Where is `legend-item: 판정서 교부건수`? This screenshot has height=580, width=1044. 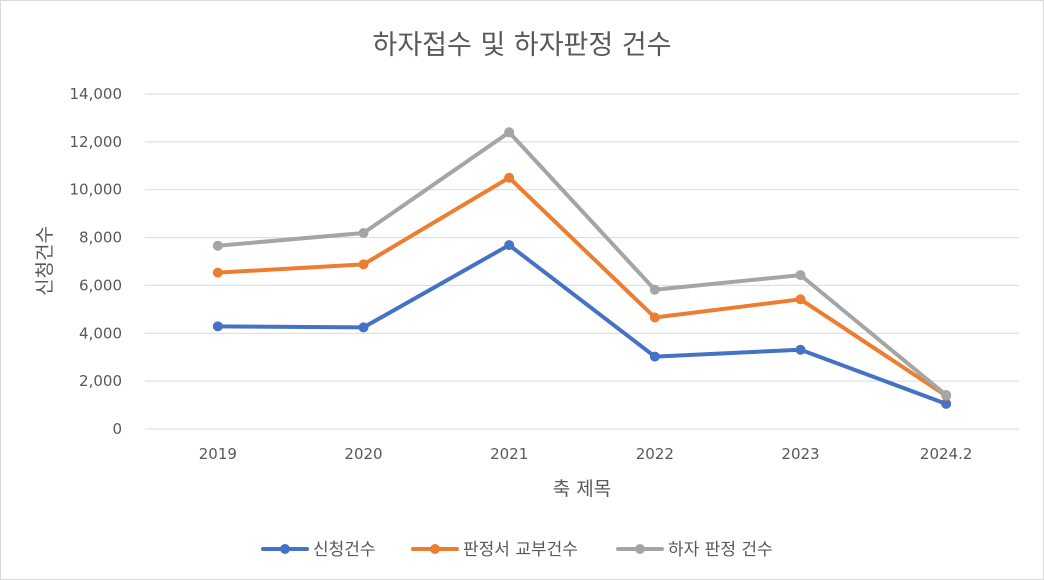 legend-item: 판정서 교부건수 is located at coordinates (494, 550).